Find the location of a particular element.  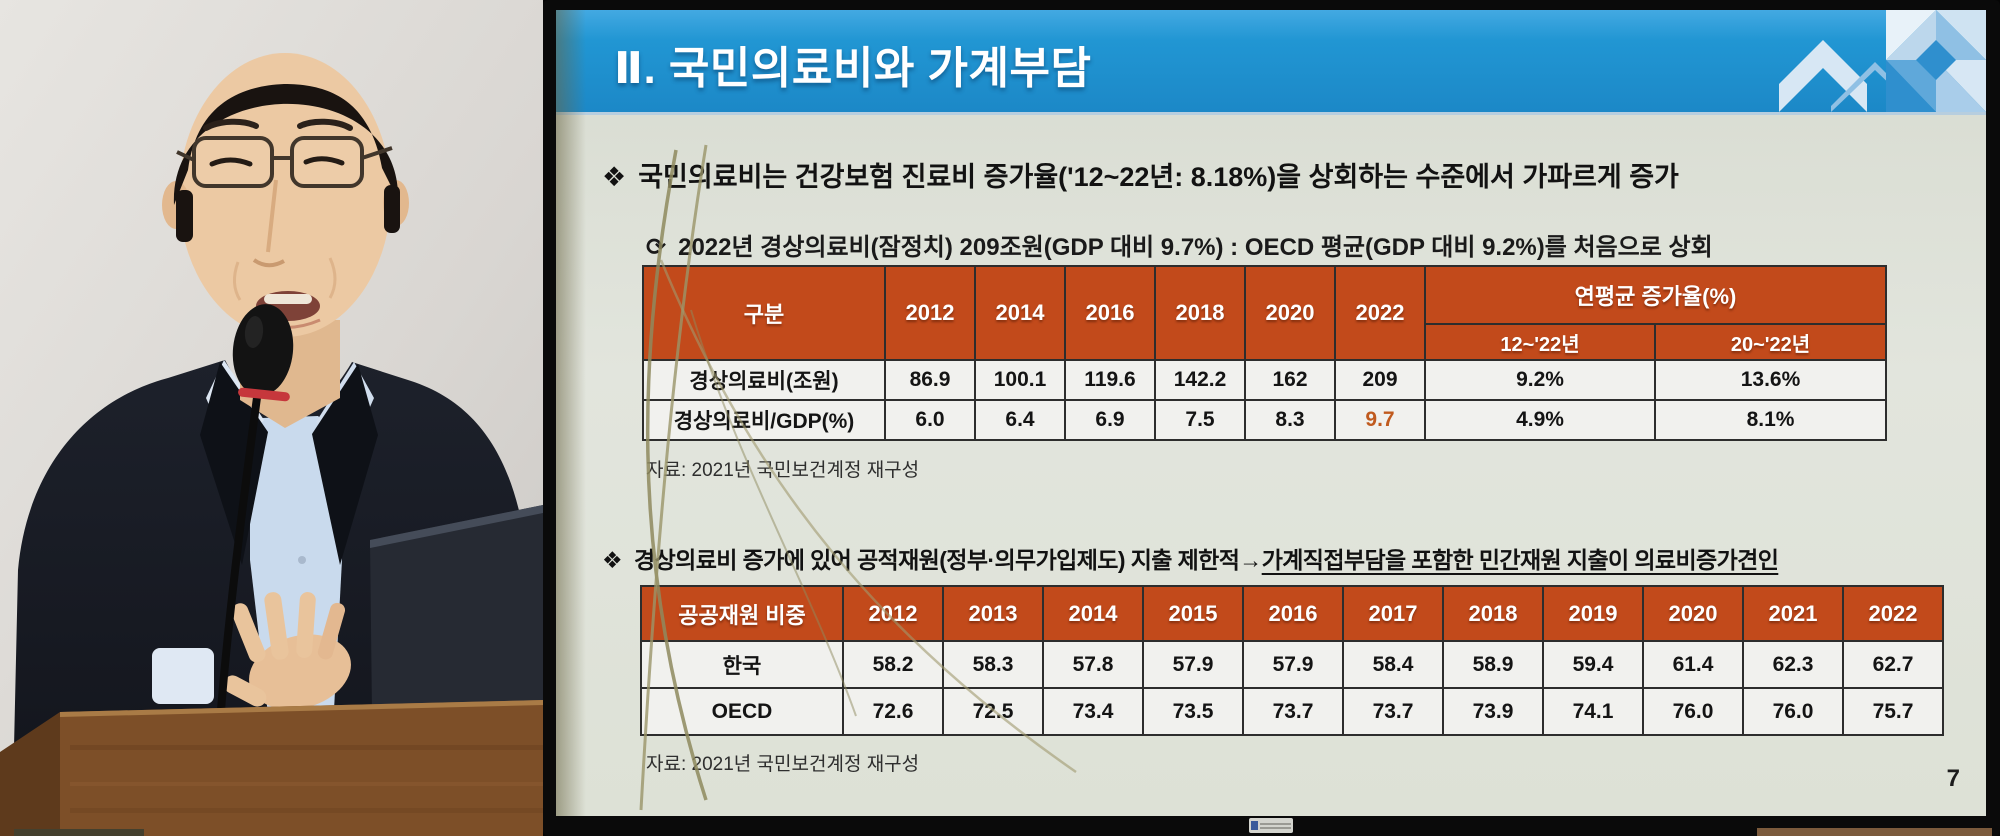

podium is located at coordinates (271, 768).